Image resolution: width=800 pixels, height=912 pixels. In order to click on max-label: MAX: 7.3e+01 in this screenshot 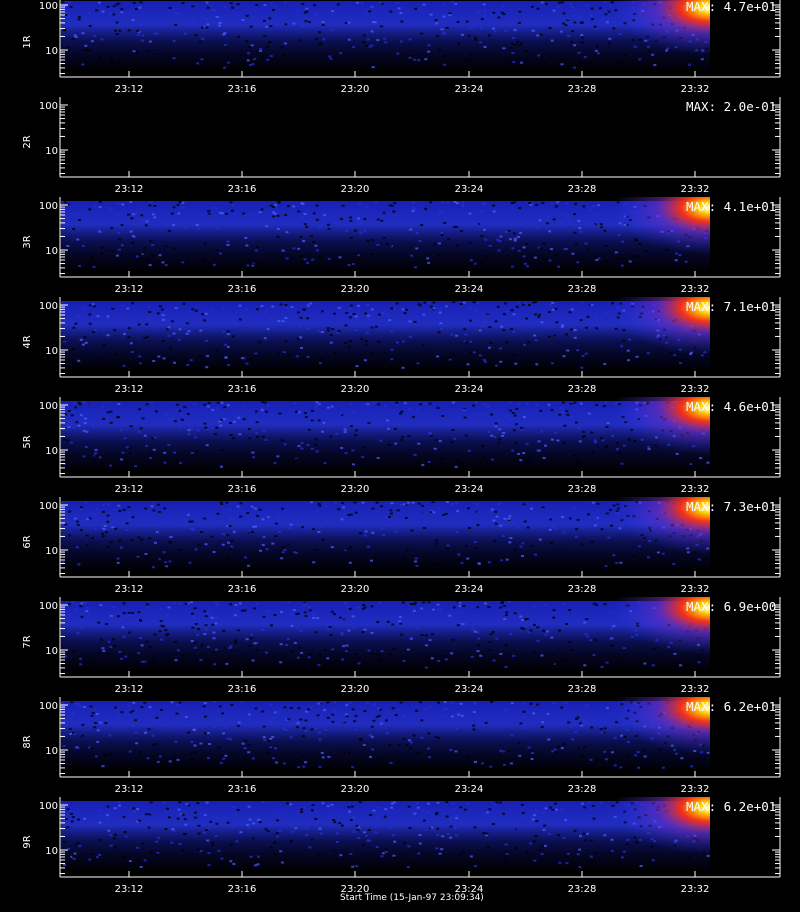, I will do `click(731, 506)`.